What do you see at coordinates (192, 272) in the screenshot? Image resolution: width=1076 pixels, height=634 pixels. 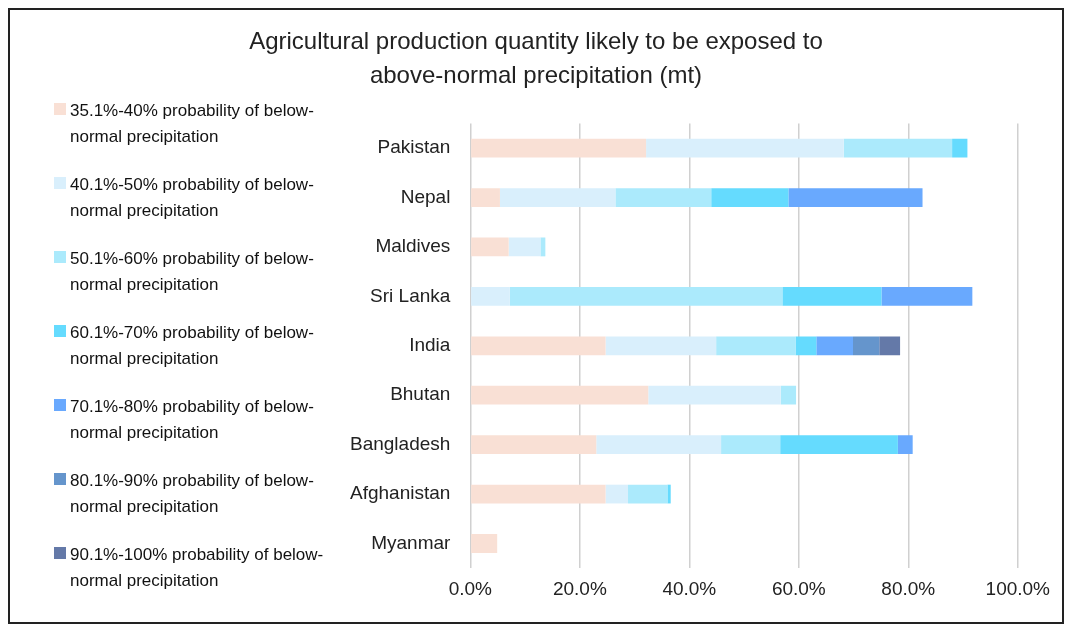 I see `legend-label: 50.1%-60% probability of below-normal precipitation` at bounding box center [192, 272].